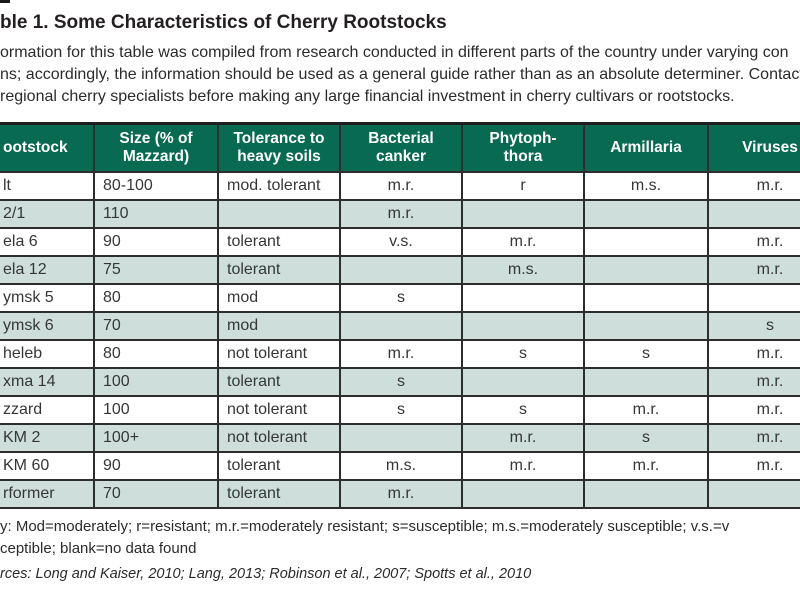 The width and height of the screenshot is (800, 600). What do you see at coordinates (279, 147) in the screenshot?
I see `column-header-2: Tolerance to heavy soils` at bounding box center [279, 147].